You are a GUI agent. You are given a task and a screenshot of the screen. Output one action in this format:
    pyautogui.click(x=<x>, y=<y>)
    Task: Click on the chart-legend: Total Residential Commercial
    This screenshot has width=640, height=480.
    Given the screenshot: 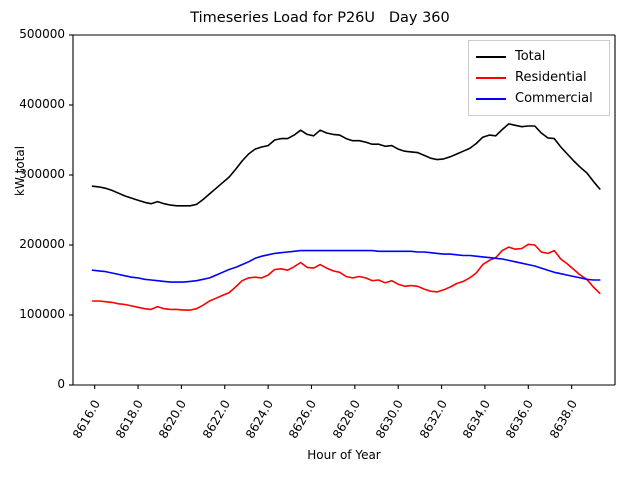 What is the action you would take?
    pyautogui.click(x=539, y=78)
    